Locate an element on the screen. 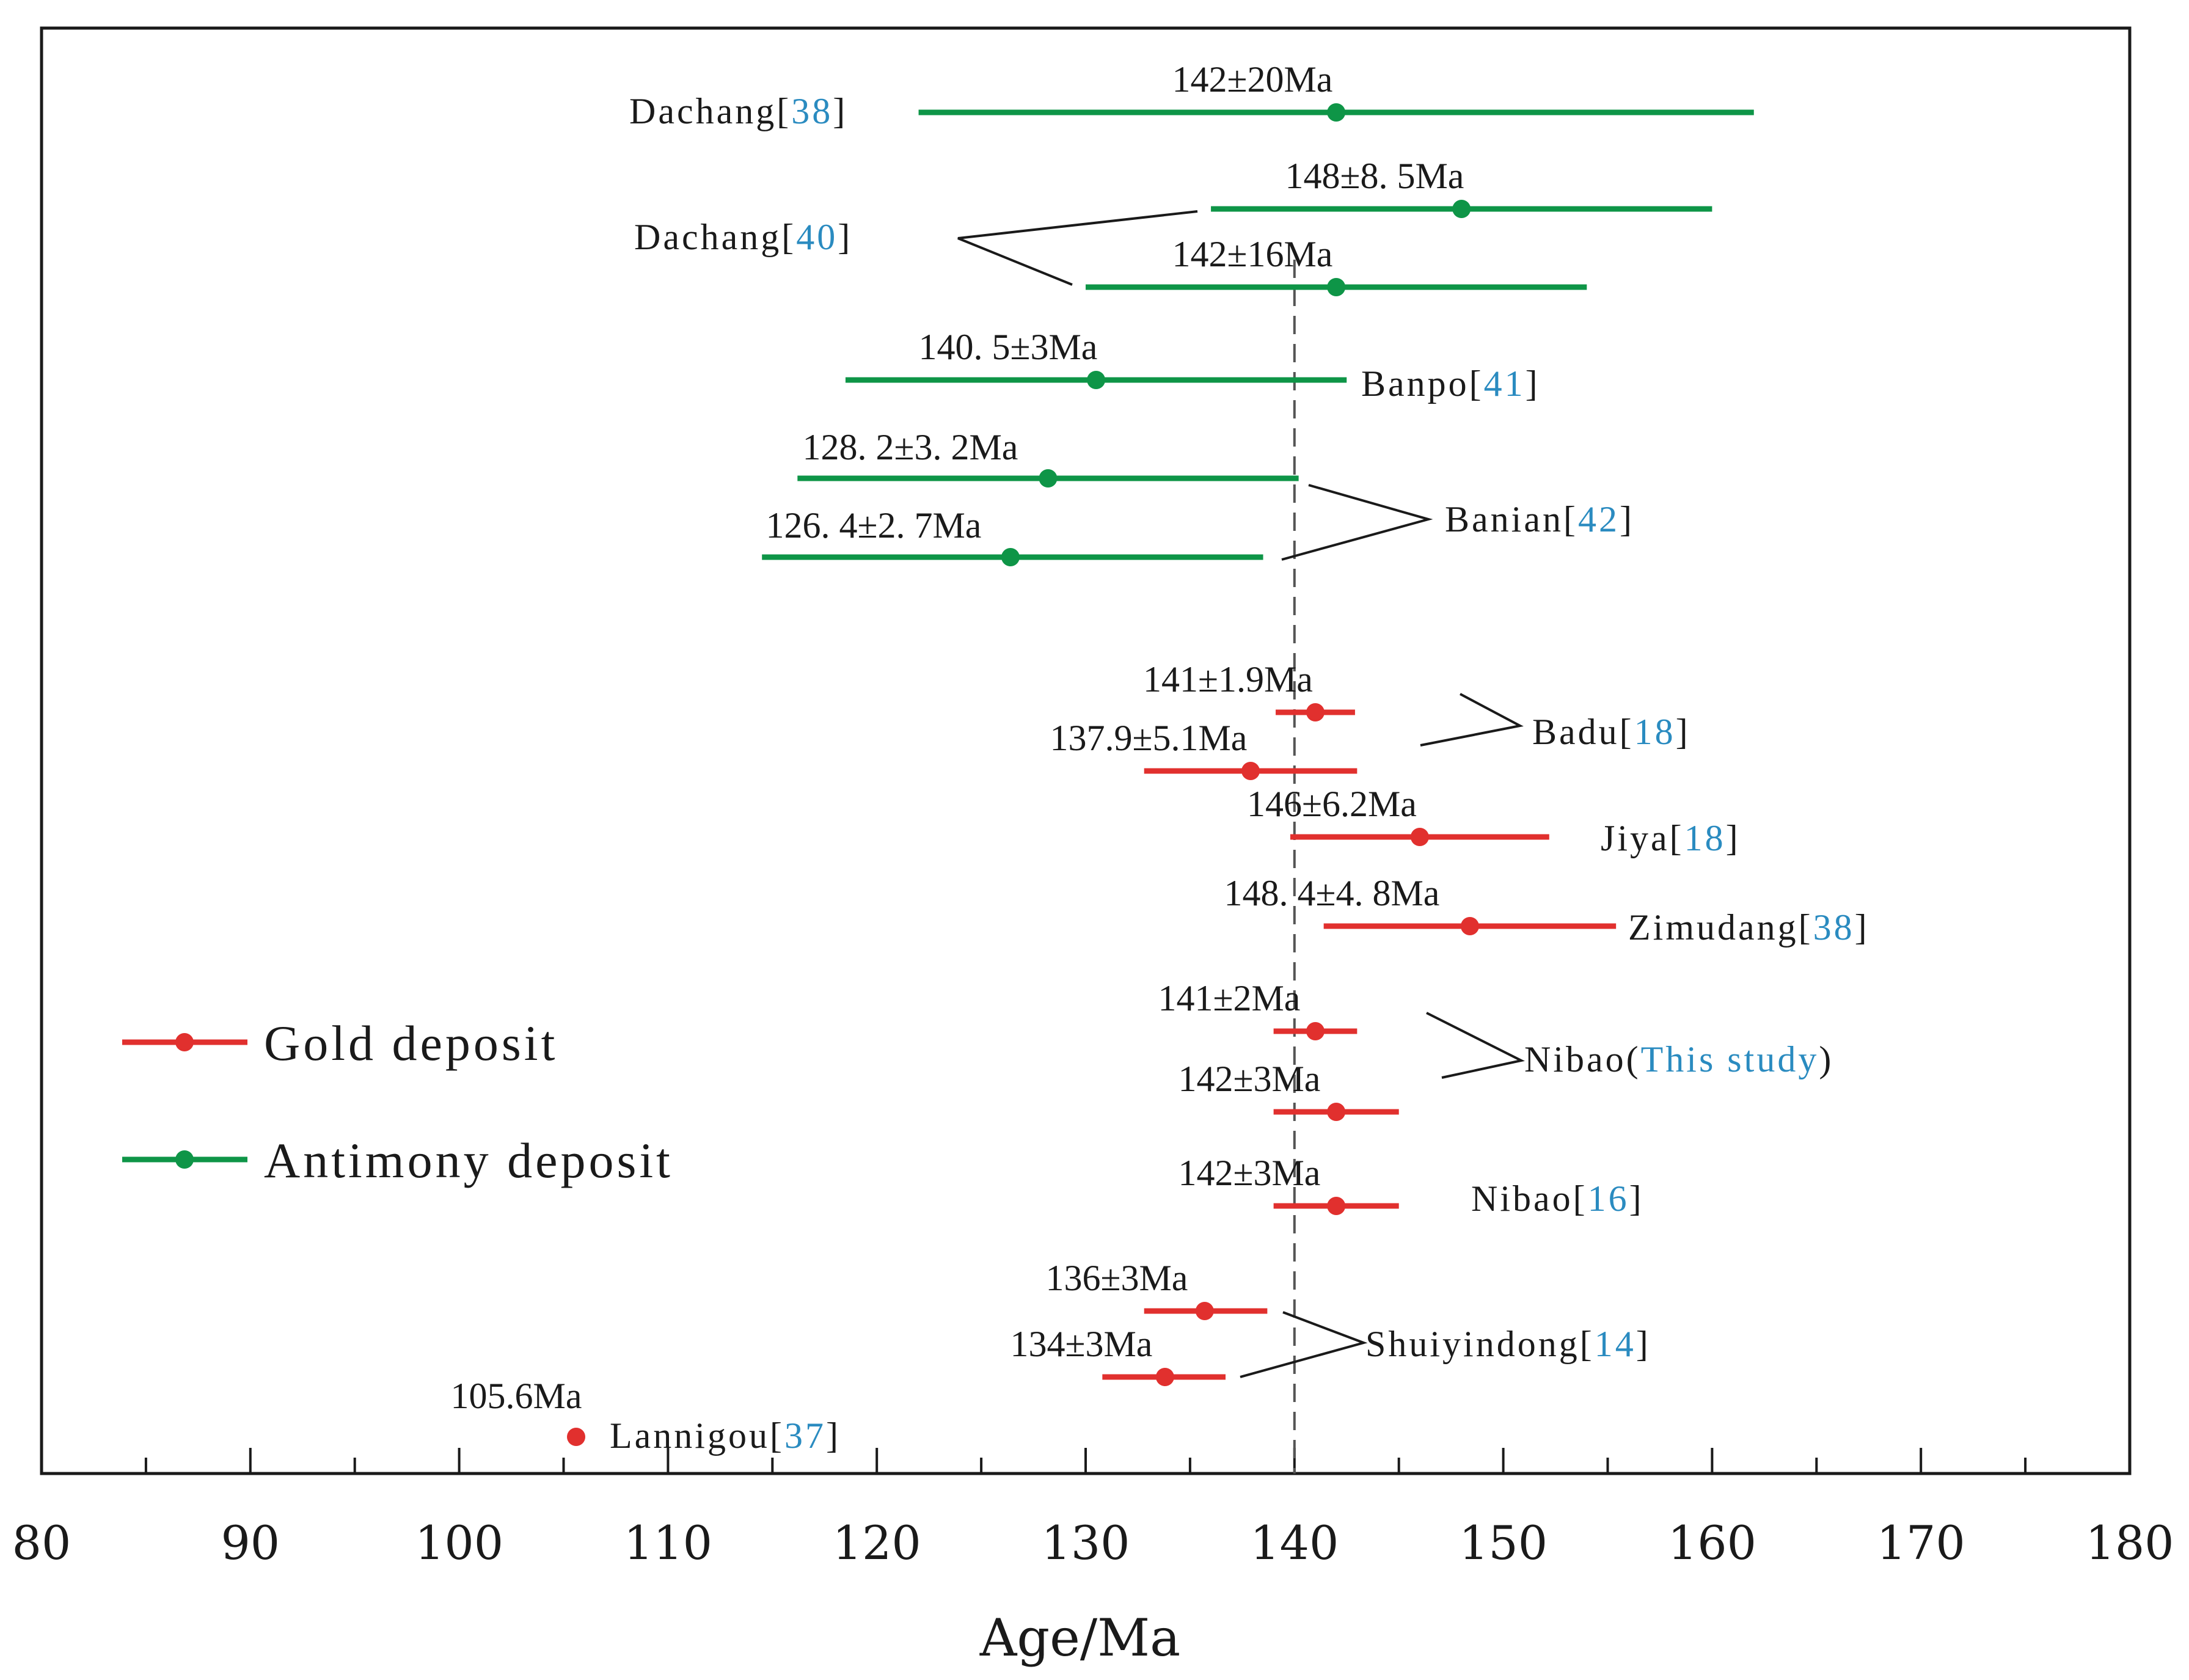 This screenshot has height=1680, width=2189. point-lannigou is located at coordinates (576, 1437).